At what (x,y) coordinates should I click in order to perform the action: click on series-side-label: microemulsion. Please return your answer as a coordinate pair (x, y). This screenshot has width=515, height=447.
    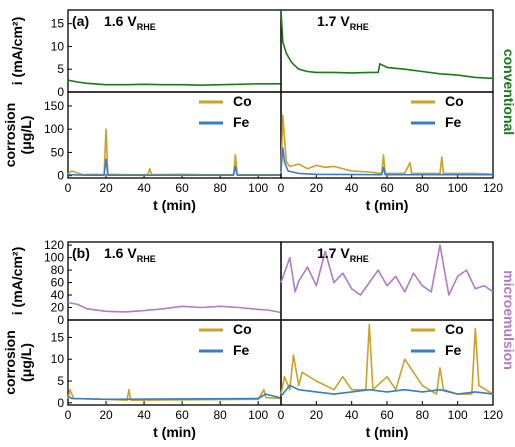
    Looking at the image, I should click on (508, 320).